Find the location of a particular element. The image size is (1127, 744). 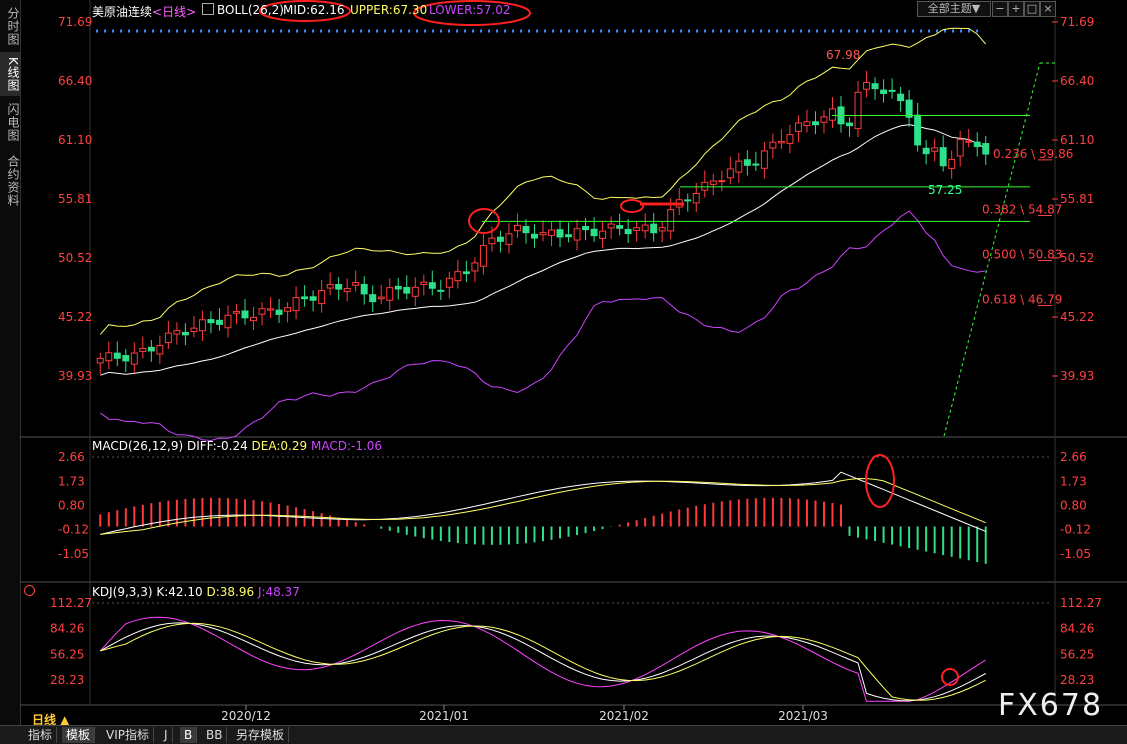

kdj-d: D:38.96 is located at coordinates (230, 592).